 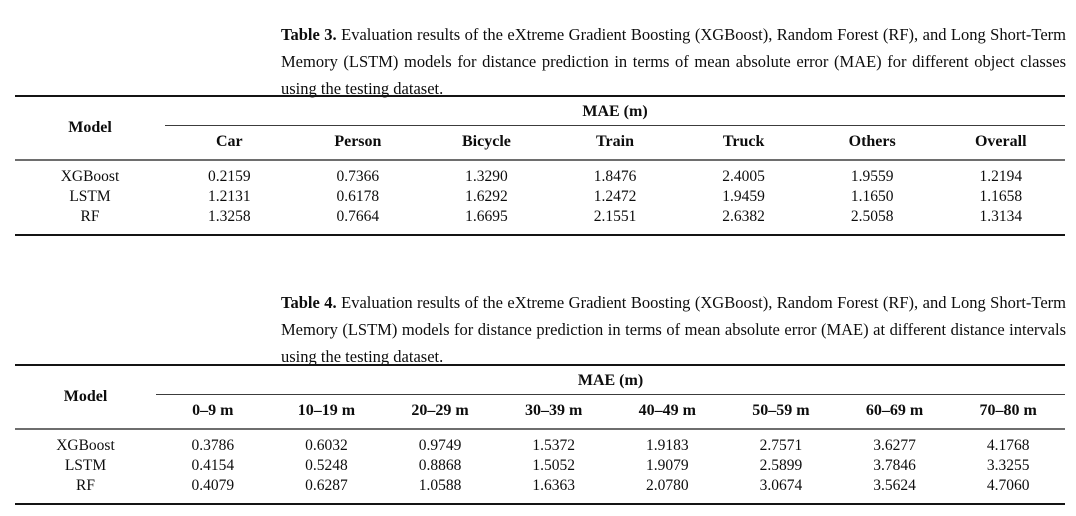 What do you see at coordinates (229, 216) in the screenshot?
I see `table-cell: 1.3258` at bounding box center [229, 216].